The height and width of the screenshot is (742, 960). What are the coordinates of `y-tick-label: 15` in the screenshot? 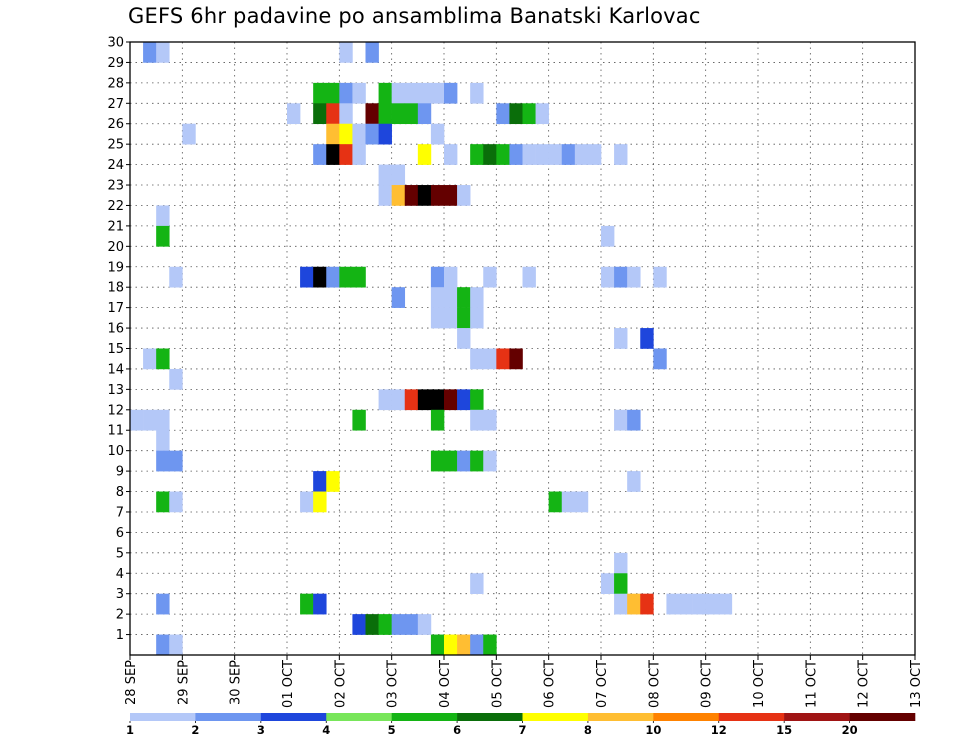 It's located at (115, 349).